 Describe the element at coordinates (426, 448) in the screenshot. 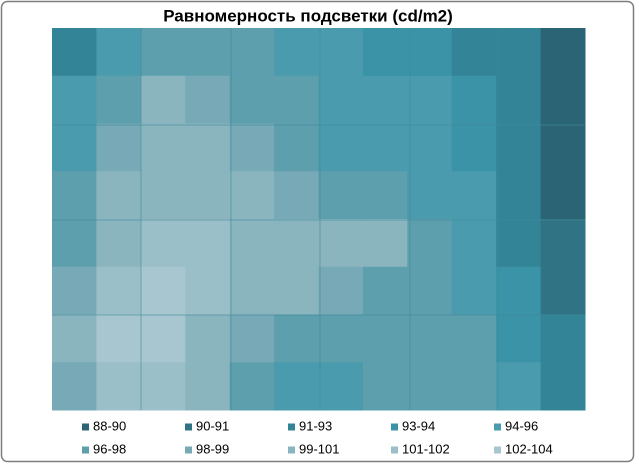

I see `legend-label: 101-102` at that location.